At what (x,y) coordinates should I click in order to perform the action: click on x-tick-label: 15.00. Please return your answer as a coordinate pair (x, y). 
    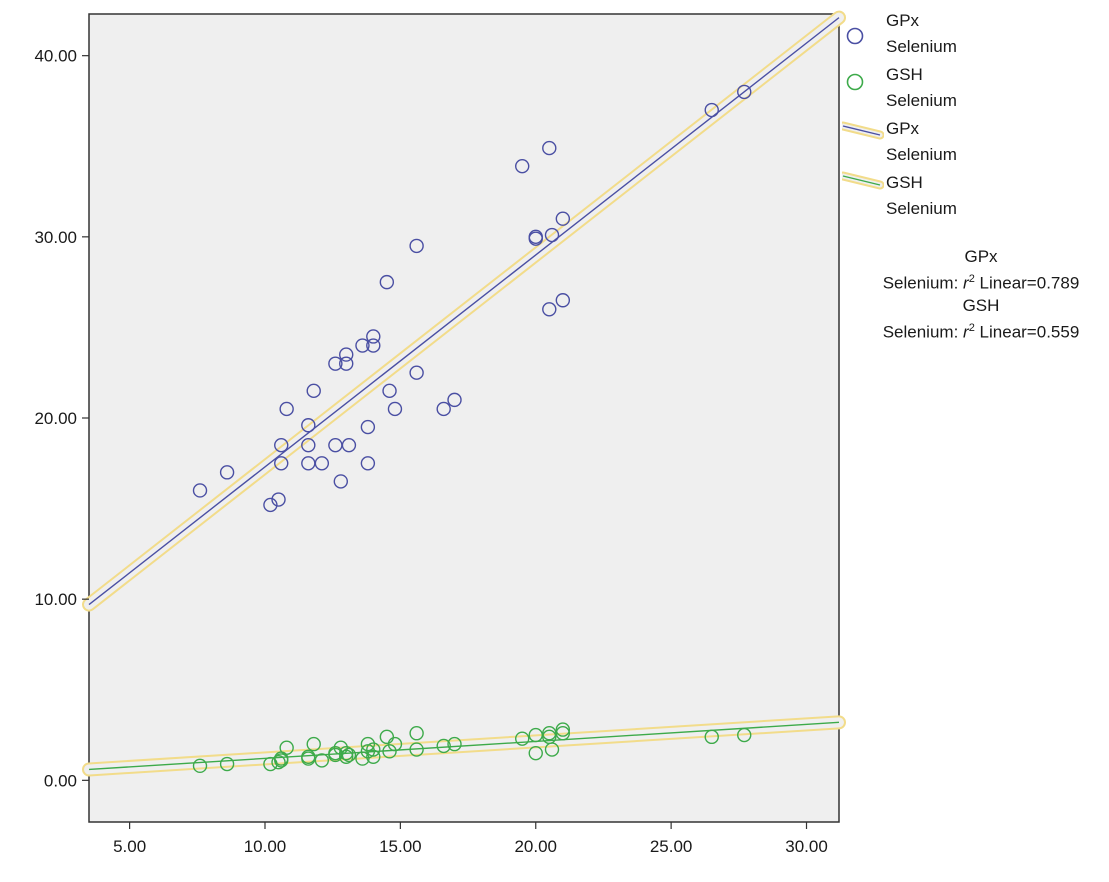
    Looking at the image, I should click on (400, 846).